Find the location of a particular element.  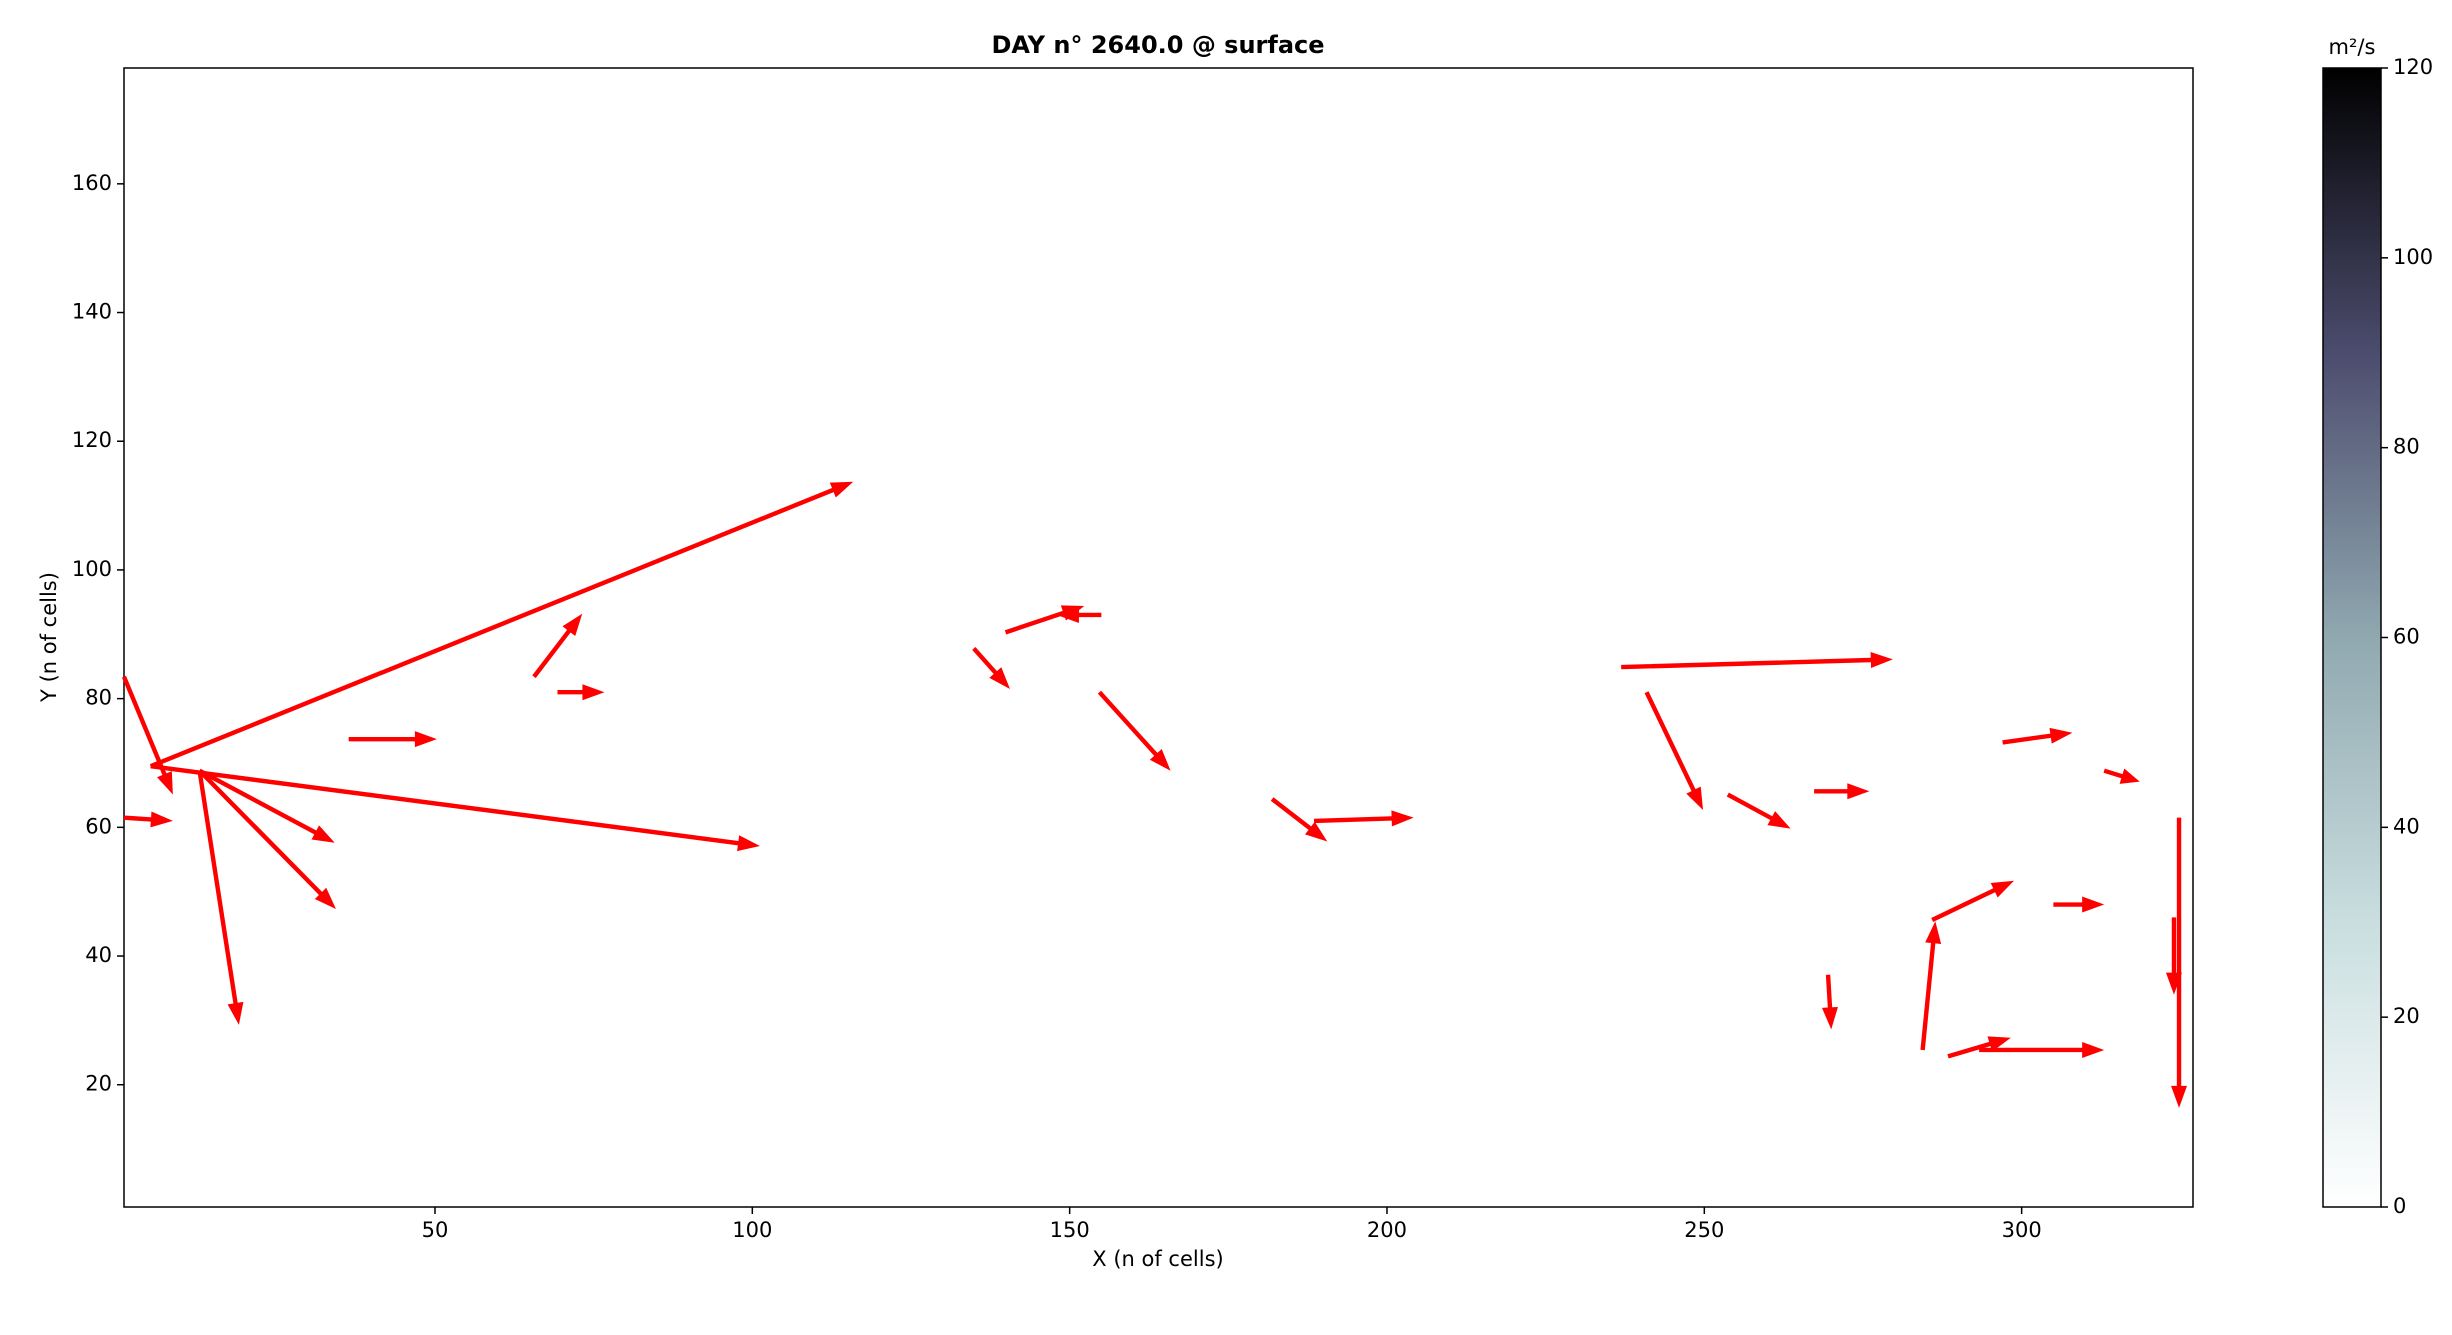

colorbar is located at coordinates (2352, 637).